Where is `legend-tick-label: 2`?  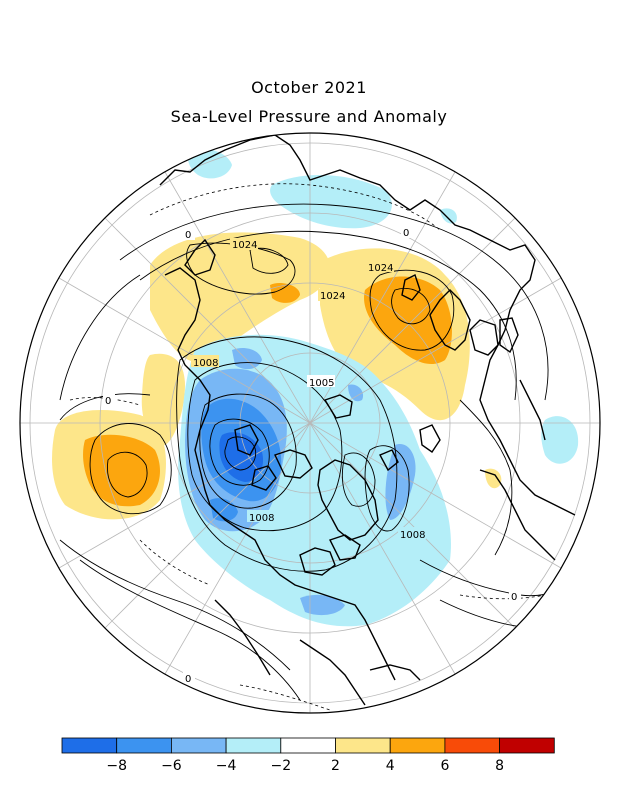
legend-tick-label: 2 is located at coordinates (335, 766).